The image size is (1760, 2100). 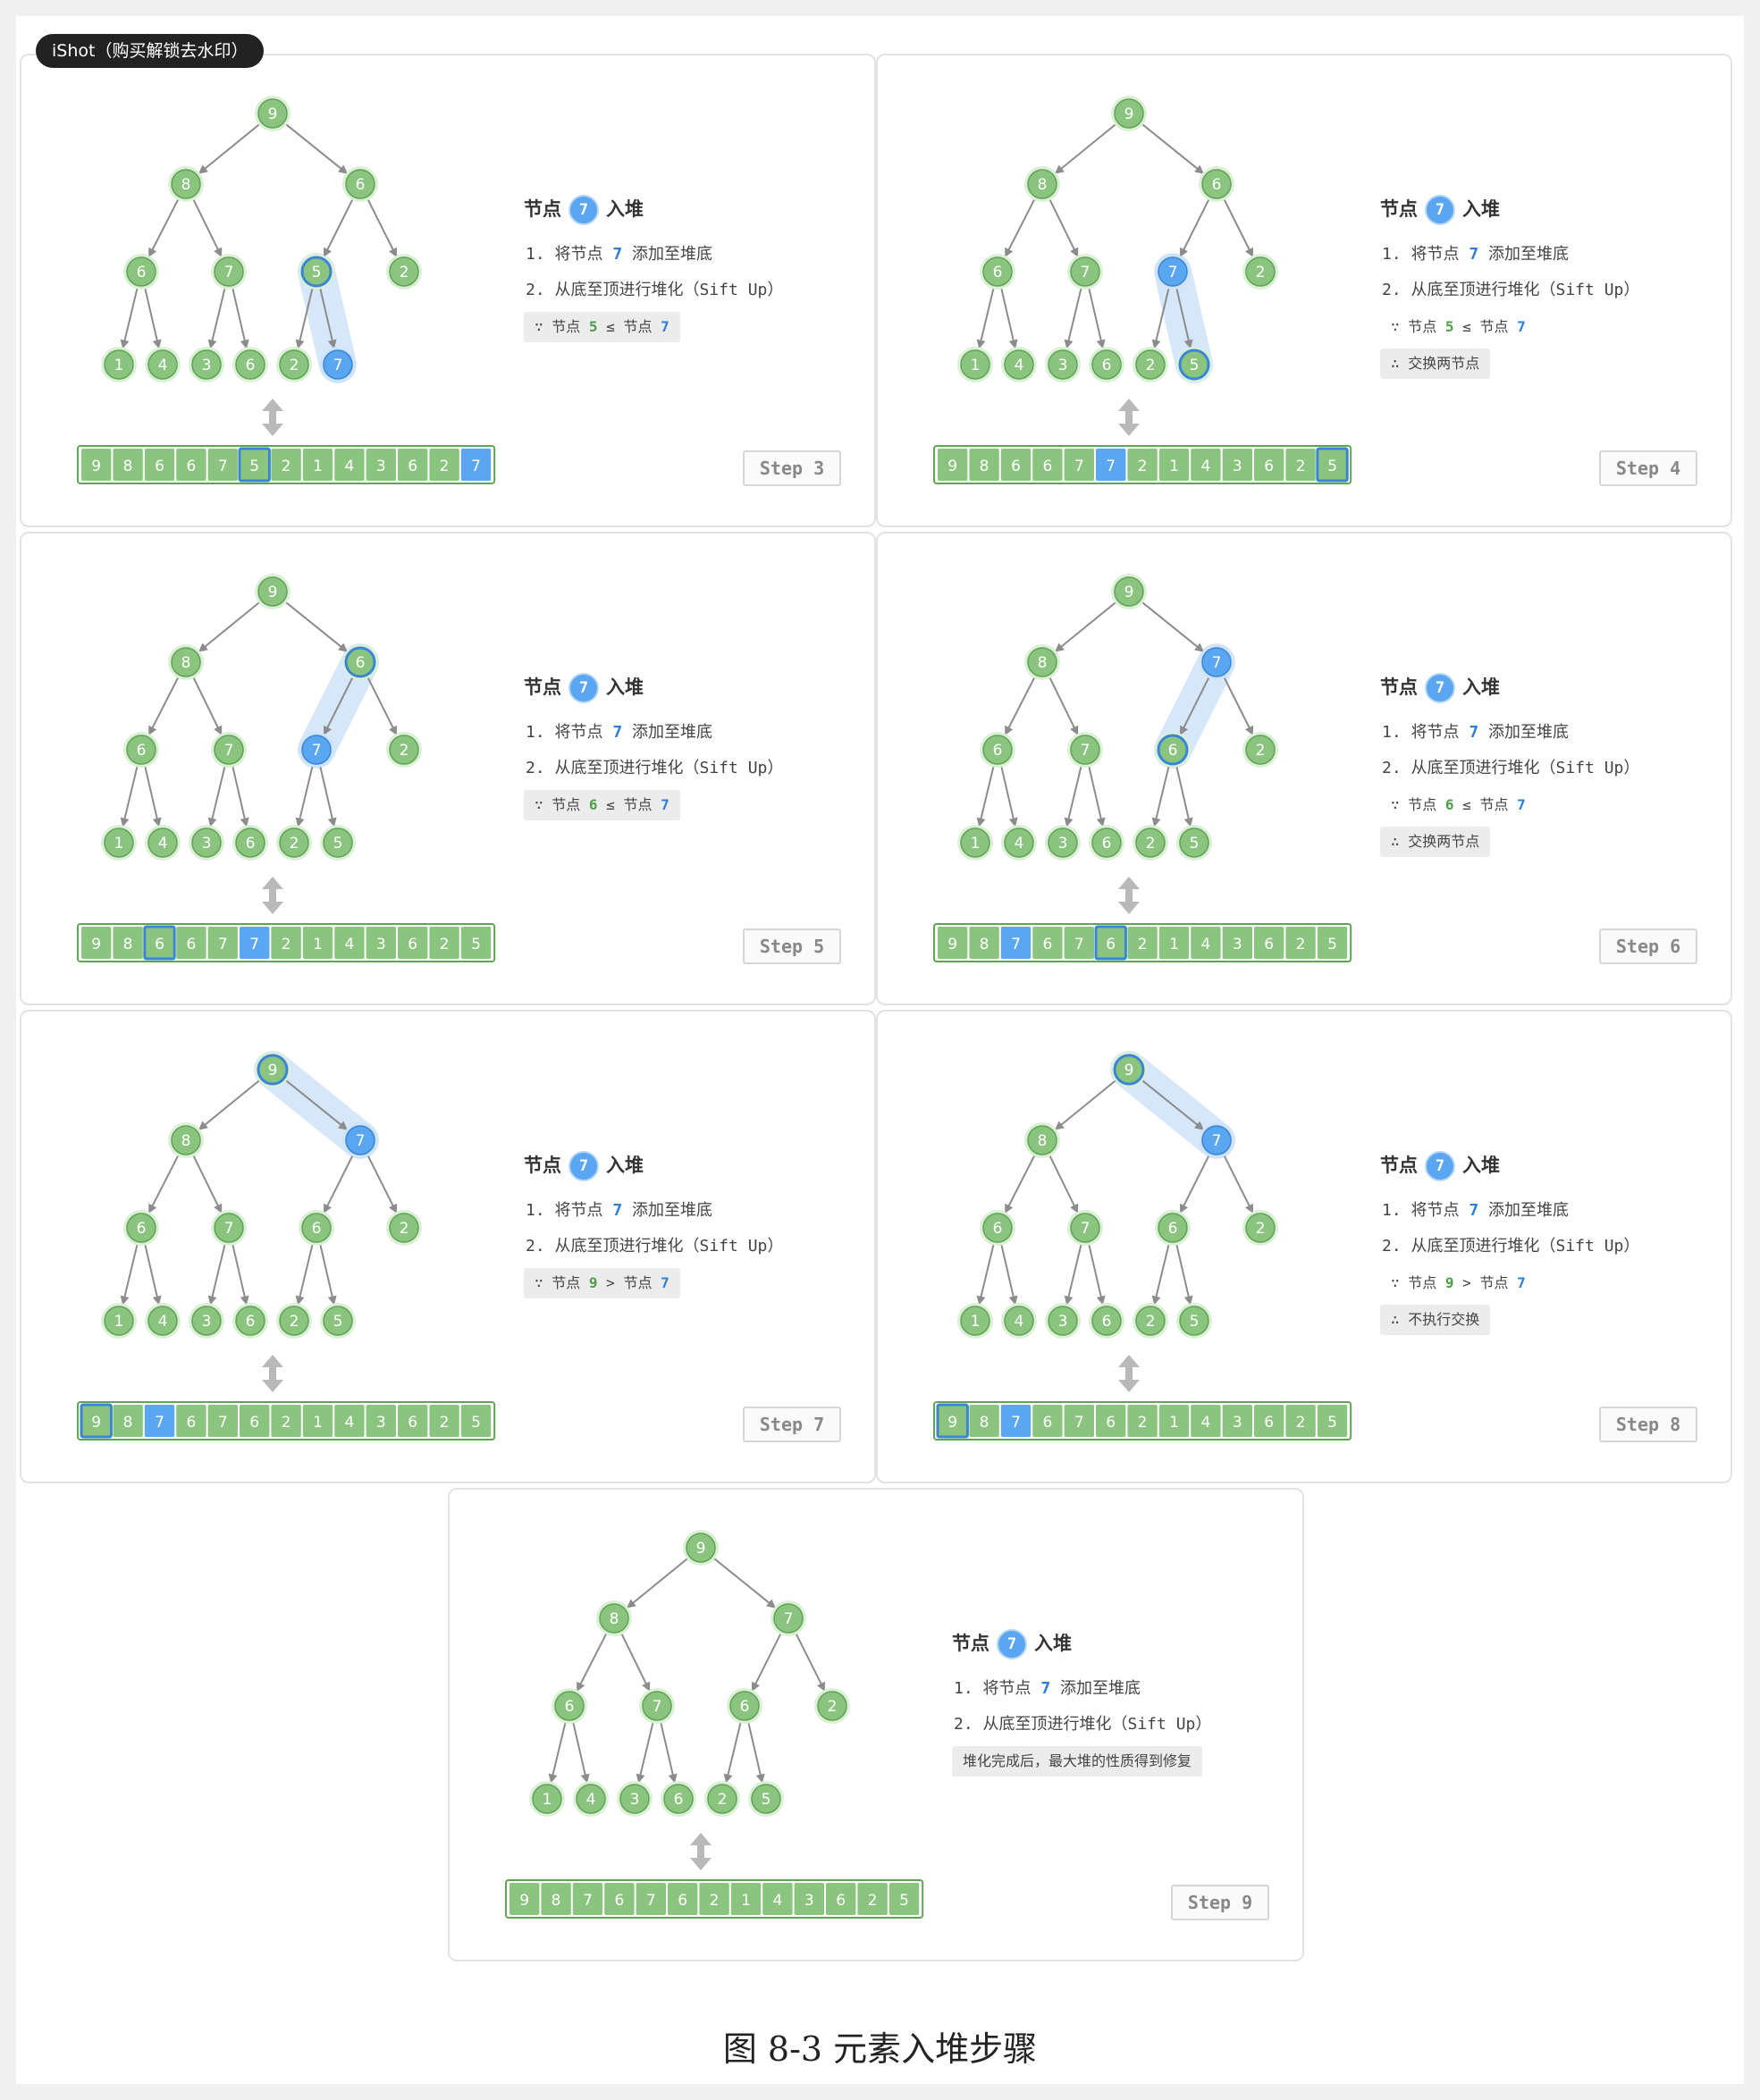 I want to click on tree-node: 1, so click(x=119, y=1321).